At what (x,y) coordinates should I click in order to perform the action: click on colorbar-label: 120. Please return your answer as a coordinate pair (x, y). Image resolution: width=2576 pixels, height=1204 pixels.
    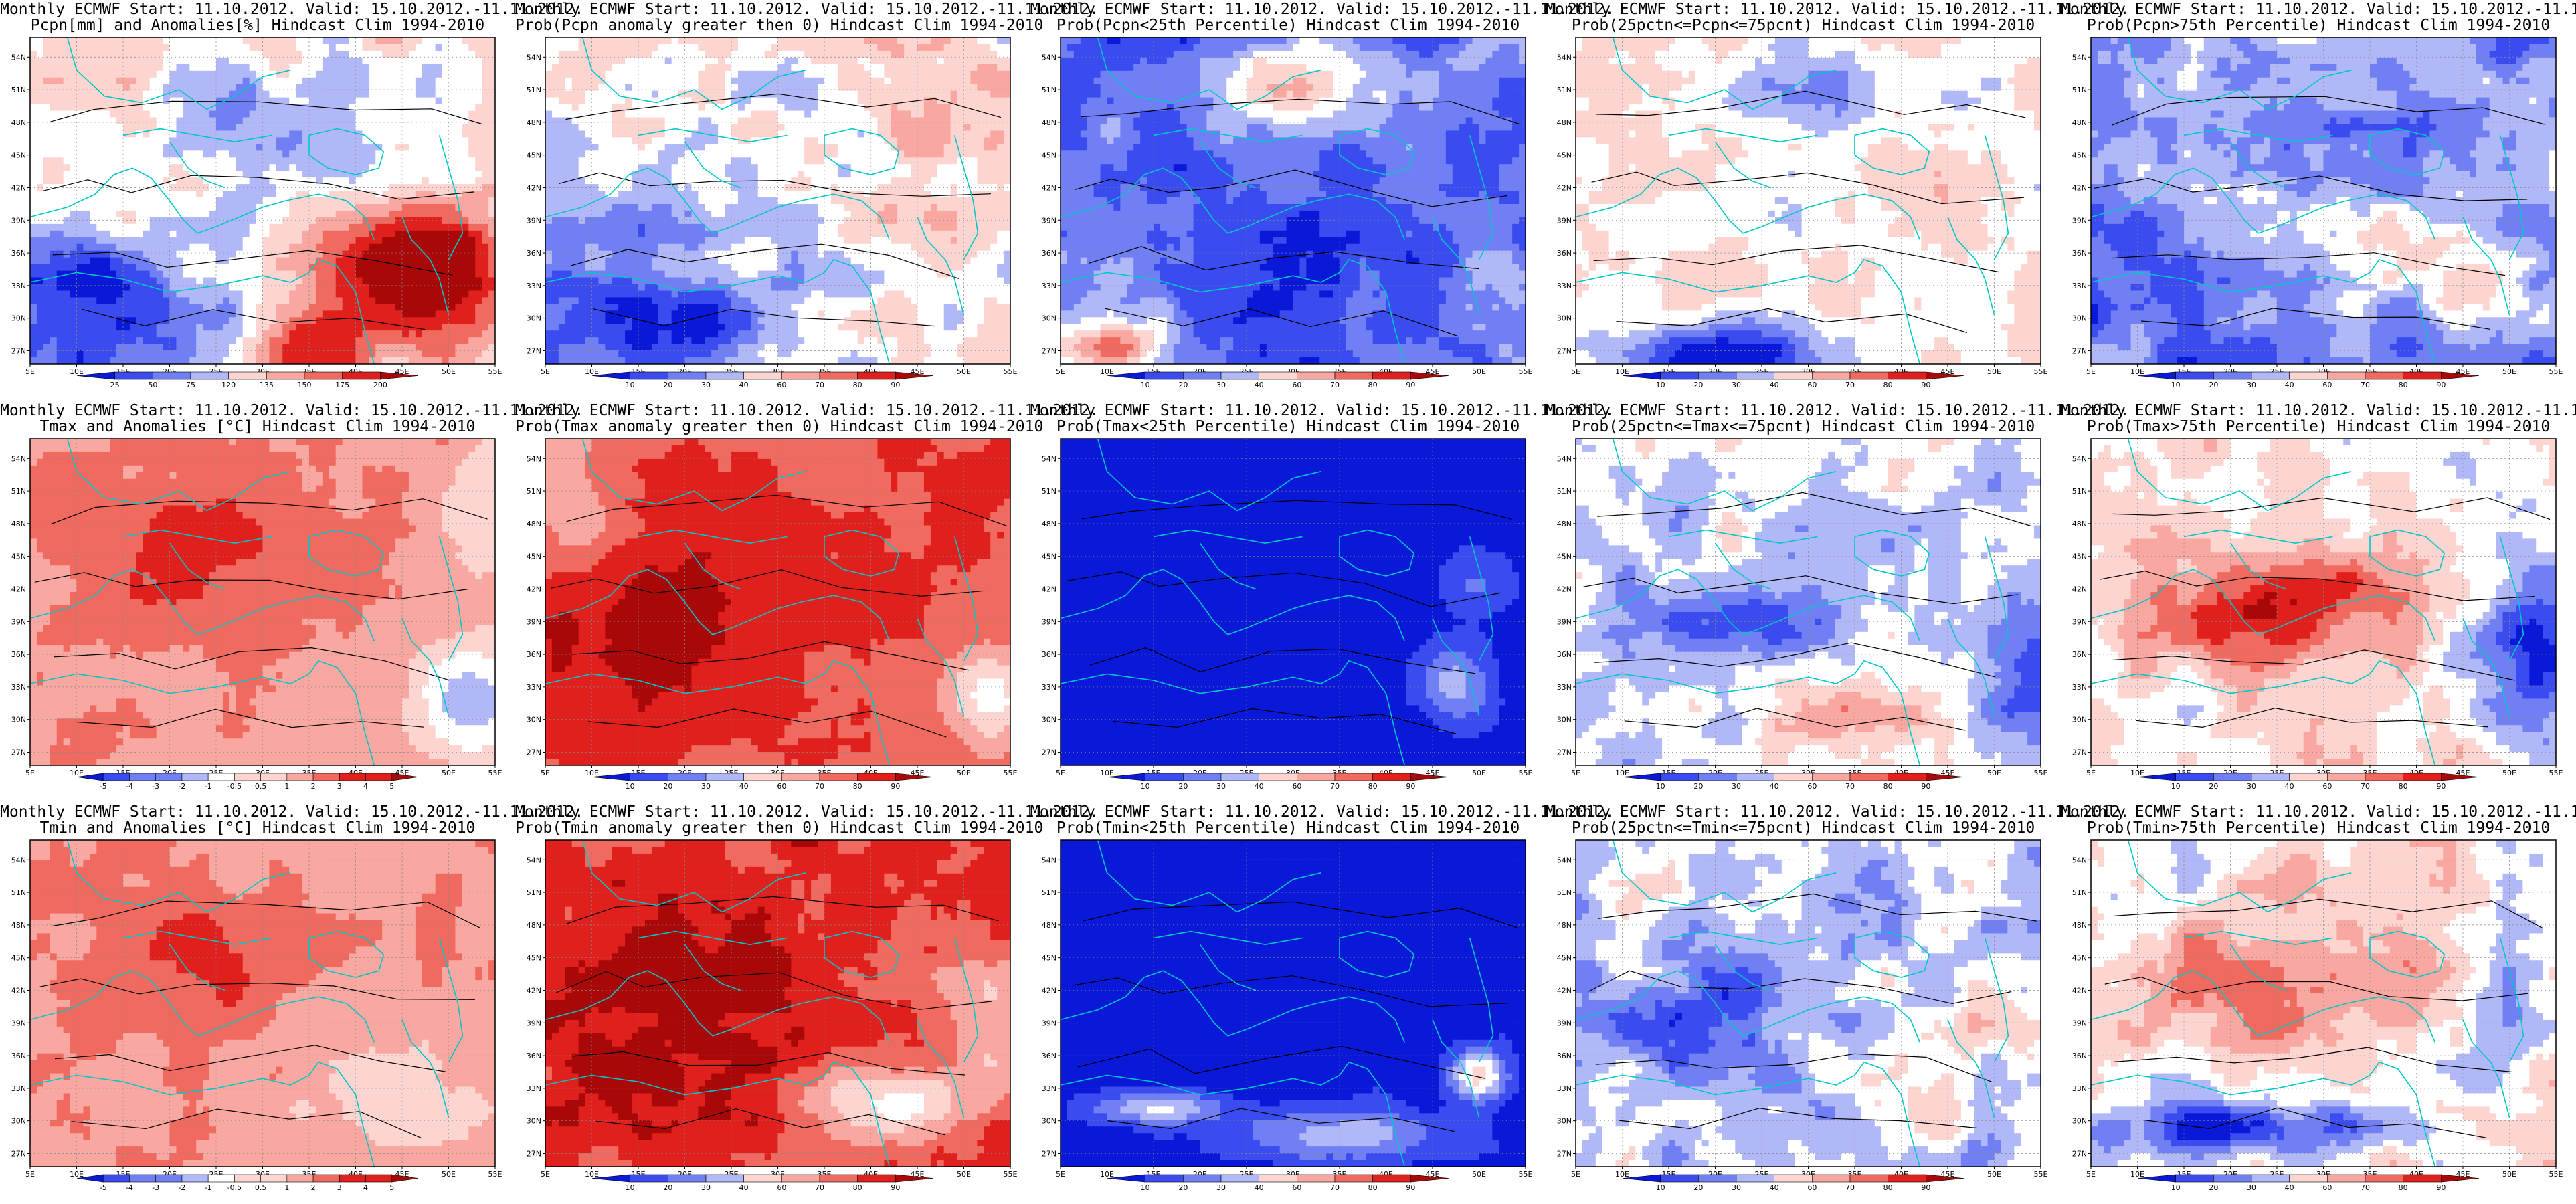
    Looking at the image, I should click on (228, 385).